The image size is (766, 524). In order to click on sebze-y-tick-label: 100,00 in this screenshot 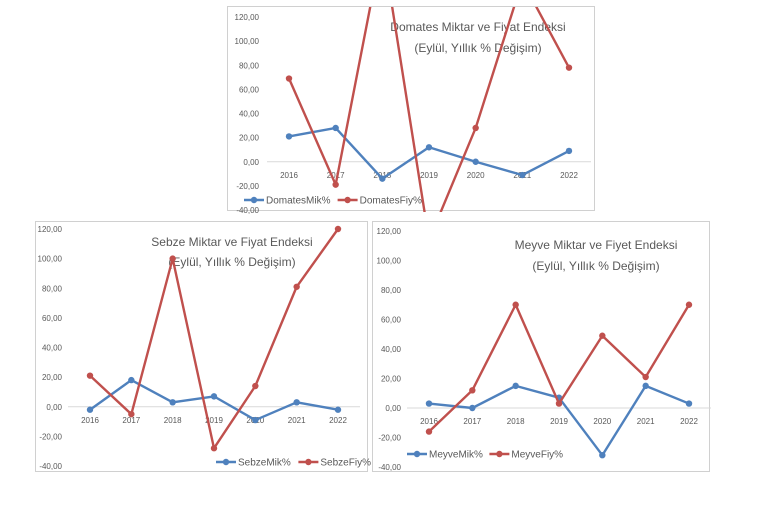, I will do `click(50, 259)`.